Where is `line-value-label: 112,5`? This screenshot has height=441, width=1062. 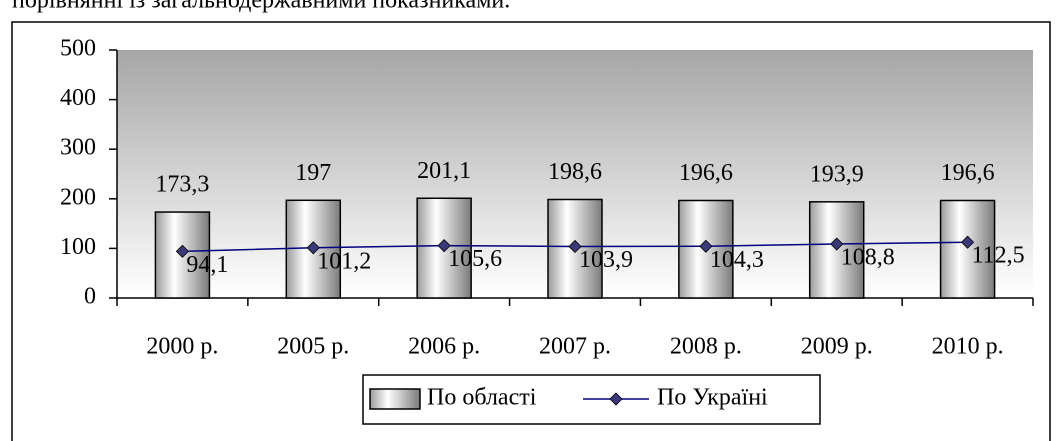 line-value-label: 112,5 is located at coordinates (998, 256).